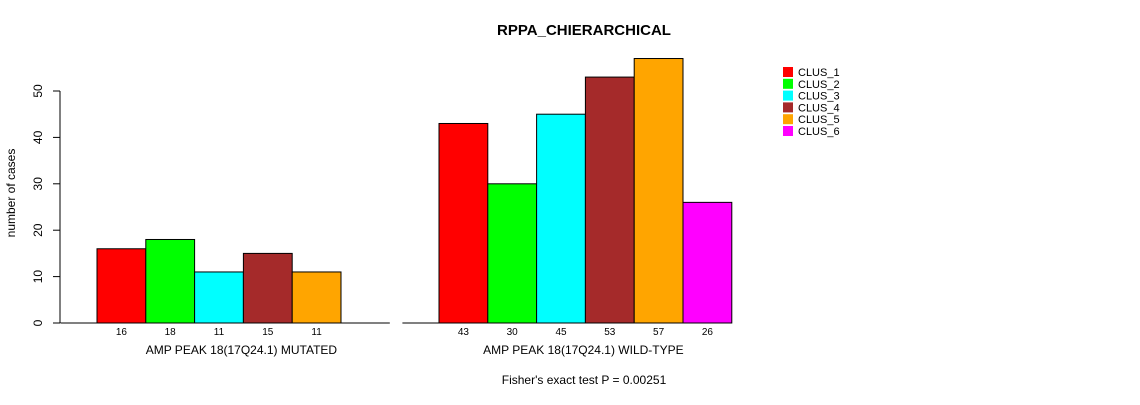 This screenshot has width=1140, height=405. I want to click on legend-label: CLUS_6, so click(819, 132).